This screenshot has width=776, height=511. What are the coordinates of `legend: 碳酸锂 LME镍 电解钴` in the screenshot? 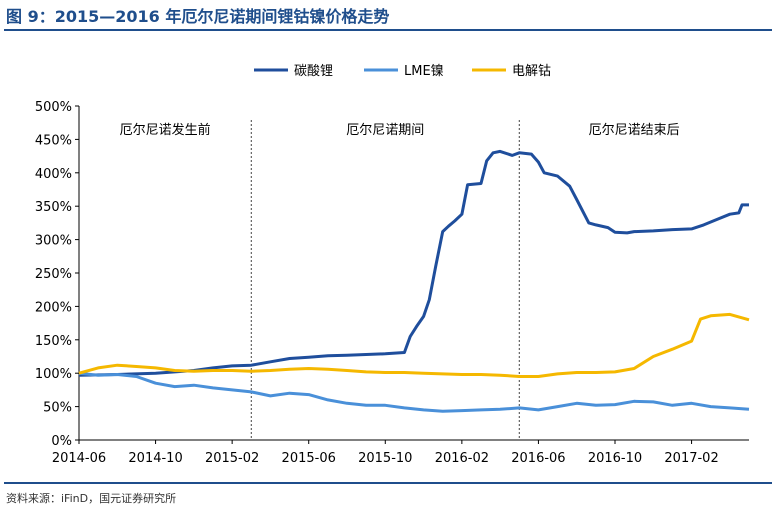 It's located at (402, 71).